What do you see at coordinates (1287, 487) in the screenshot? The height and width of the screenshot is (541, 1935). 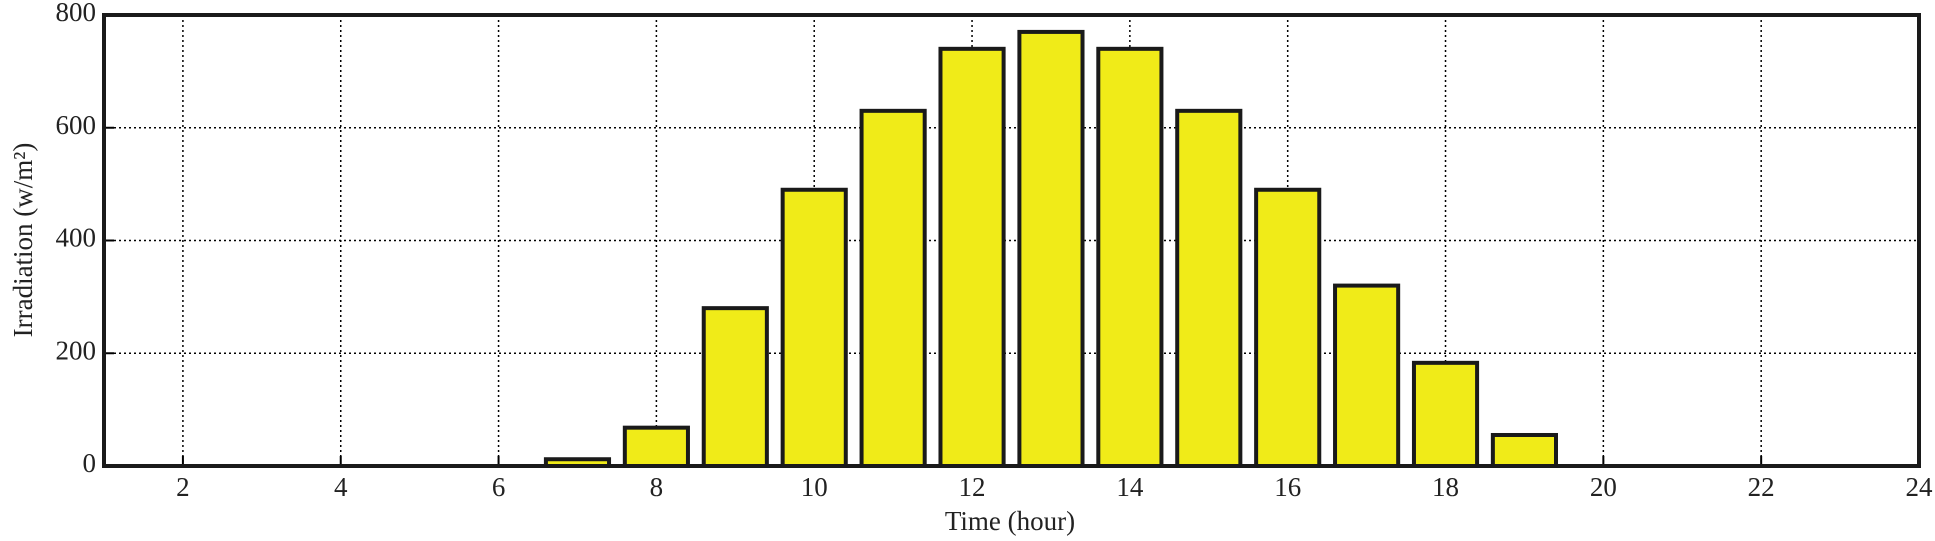 I see `x-tick-label: 16` at bounding box center [1287, 487].